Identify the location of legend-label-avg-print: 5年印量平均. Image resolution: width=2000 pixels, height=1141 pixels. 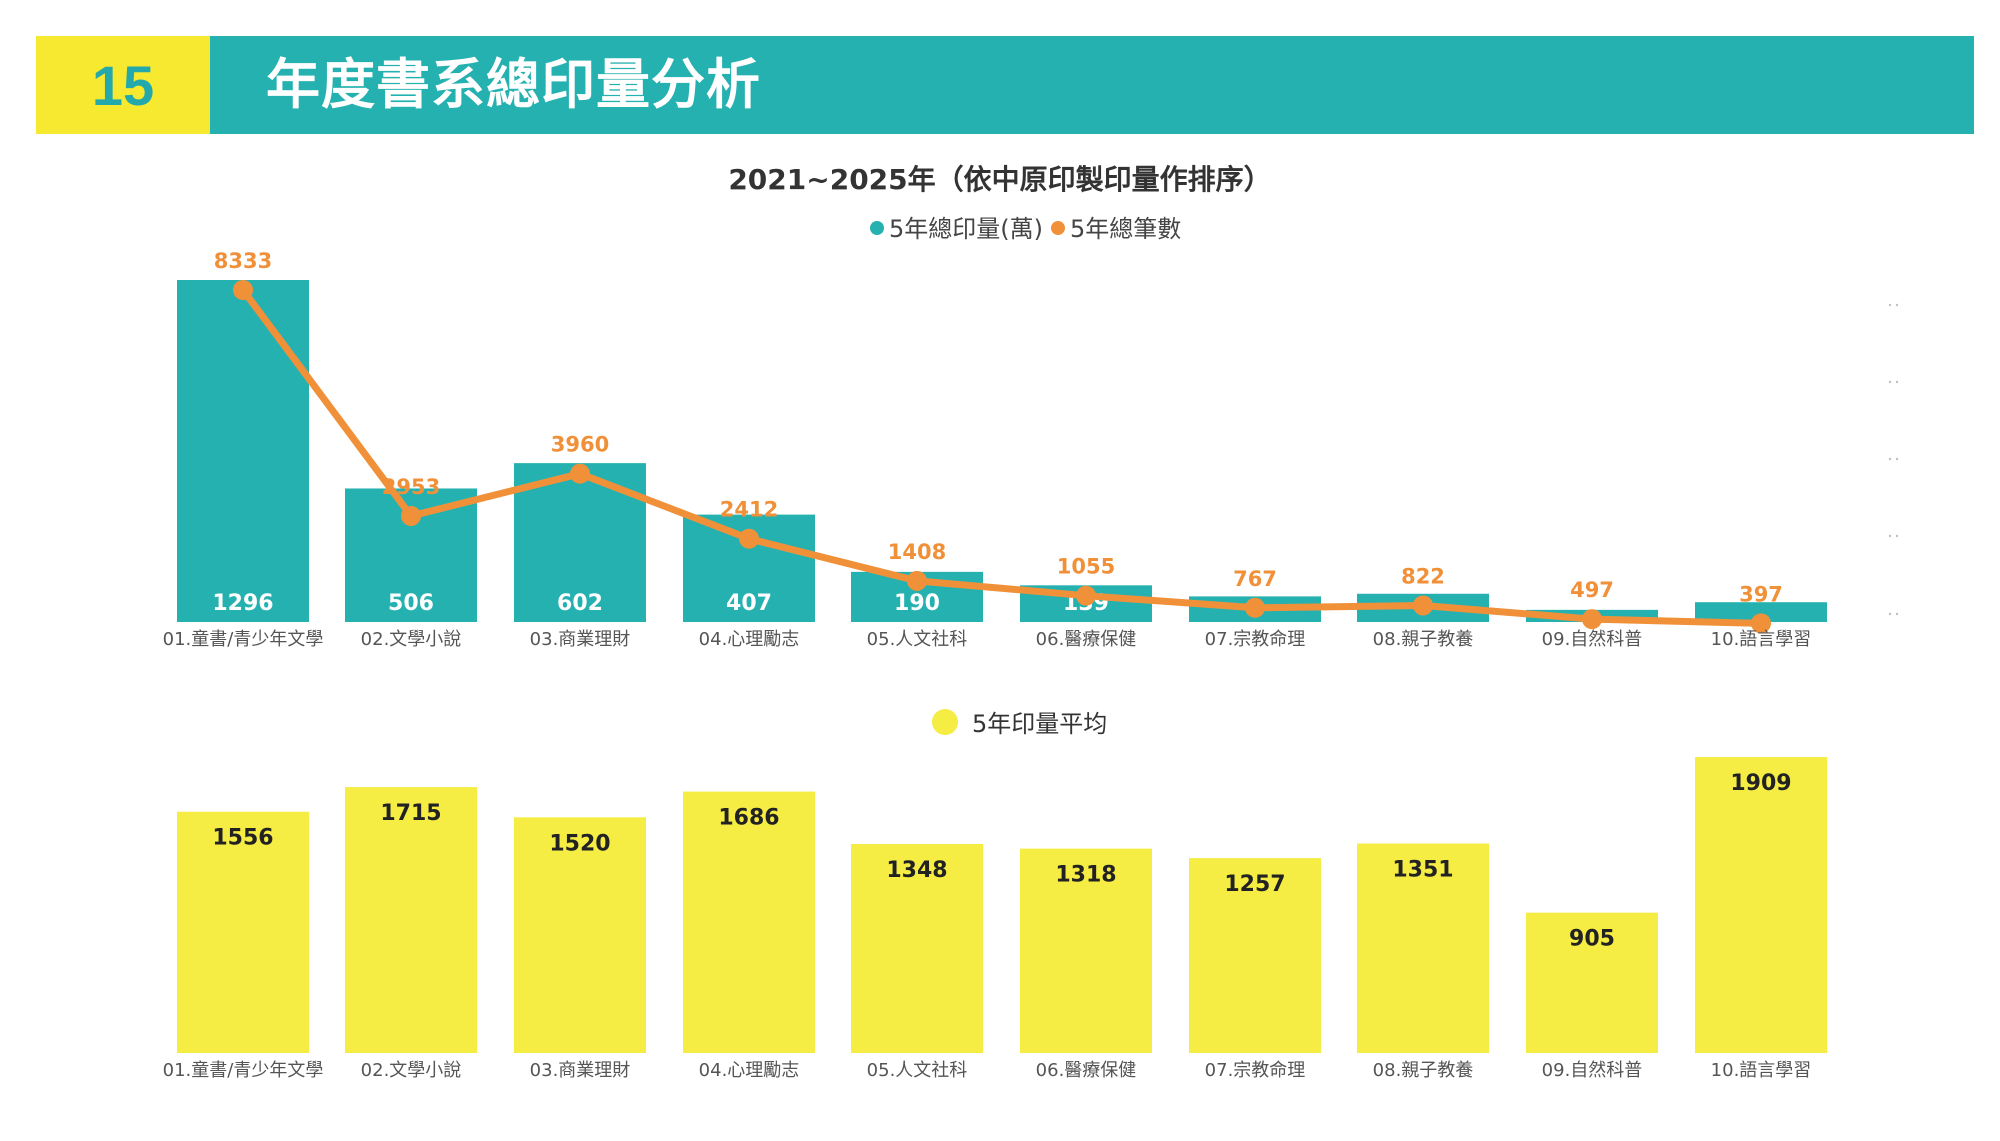
(1039, 724).